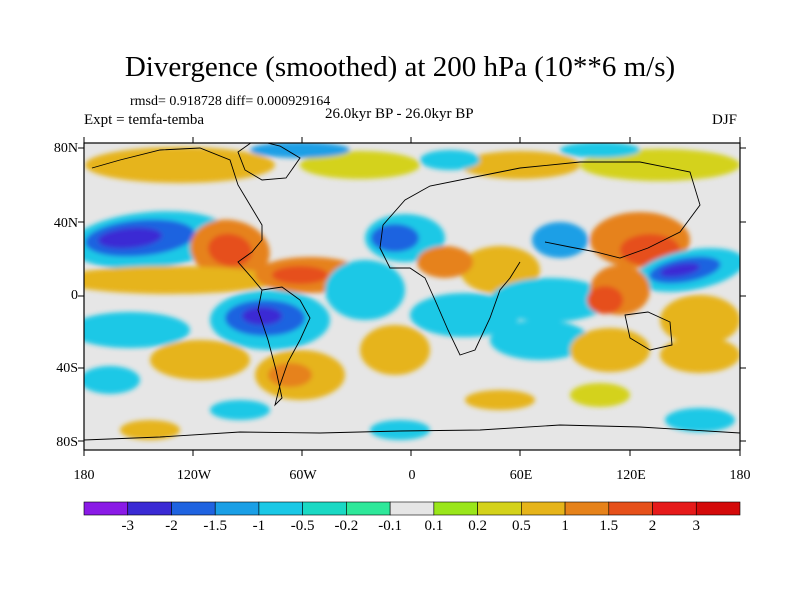  What do you see at coordinates (65, 223) in the screenshot?
I see `lat-label: 40N` at bounding box center [65, 223].